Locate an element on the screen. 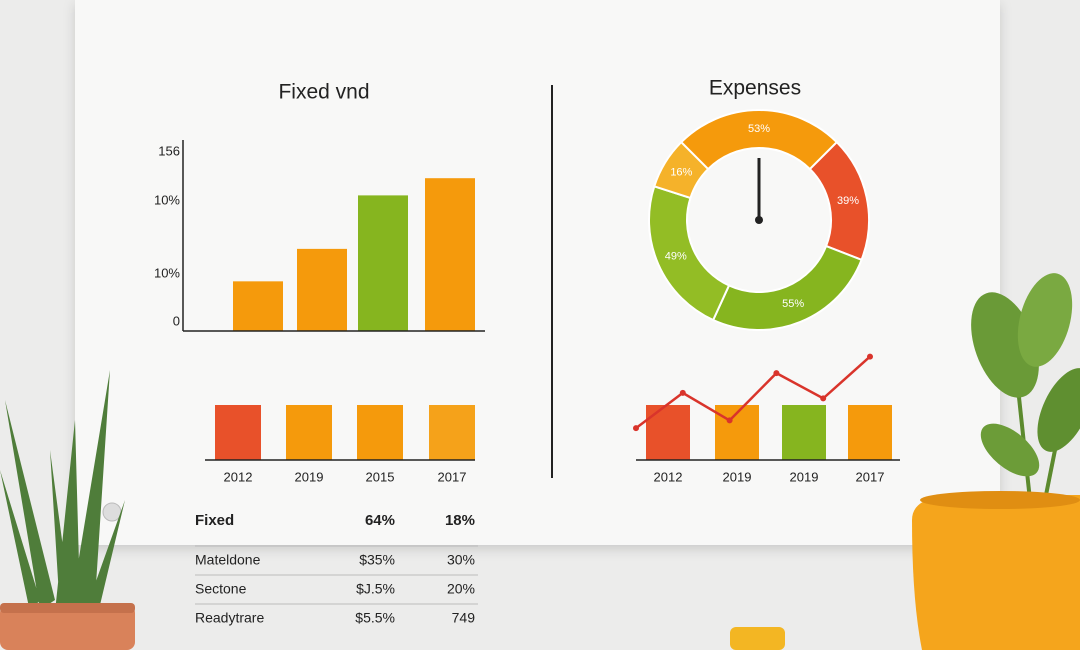  chart-title: Expenses is located at coordinates (755, 88).